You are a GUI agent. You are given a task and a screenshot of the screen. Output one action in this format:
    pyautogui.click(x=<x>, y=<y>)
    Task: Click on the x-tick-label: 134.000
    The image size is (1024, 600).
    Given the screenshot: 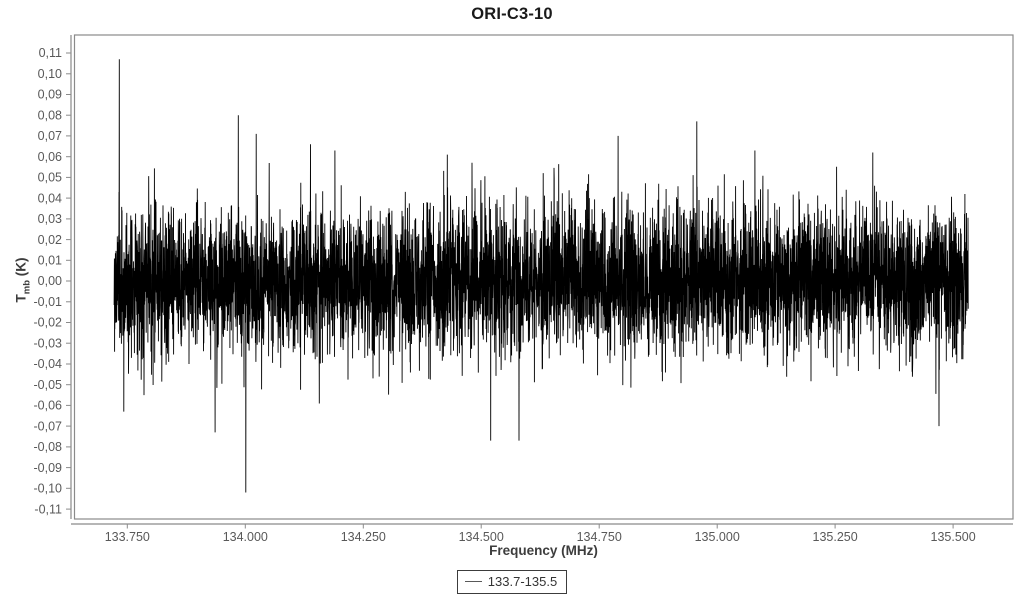 What is the action you would take?
    pyautogui.click(x=245, y=537)
    